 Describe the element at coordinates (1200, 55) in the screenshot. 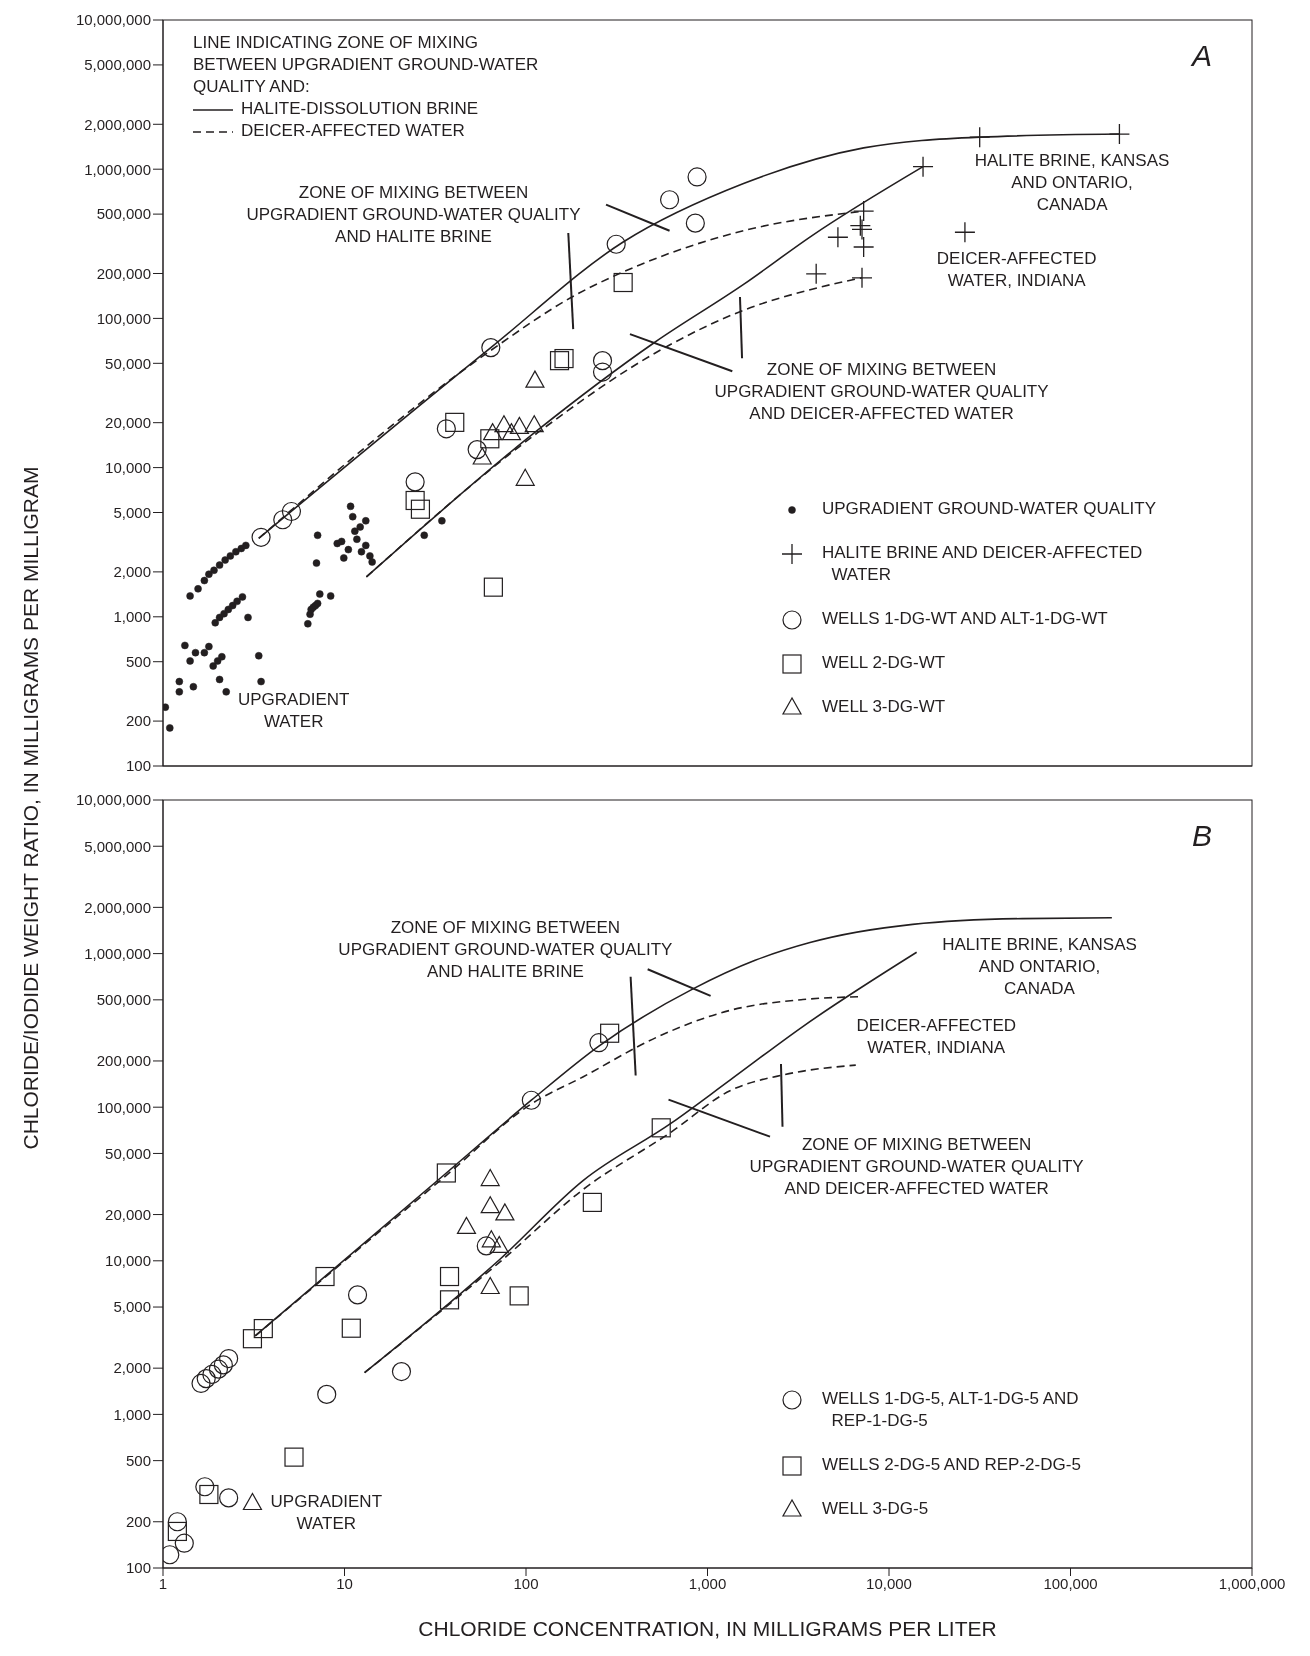

I see `annotation: A` at that location.